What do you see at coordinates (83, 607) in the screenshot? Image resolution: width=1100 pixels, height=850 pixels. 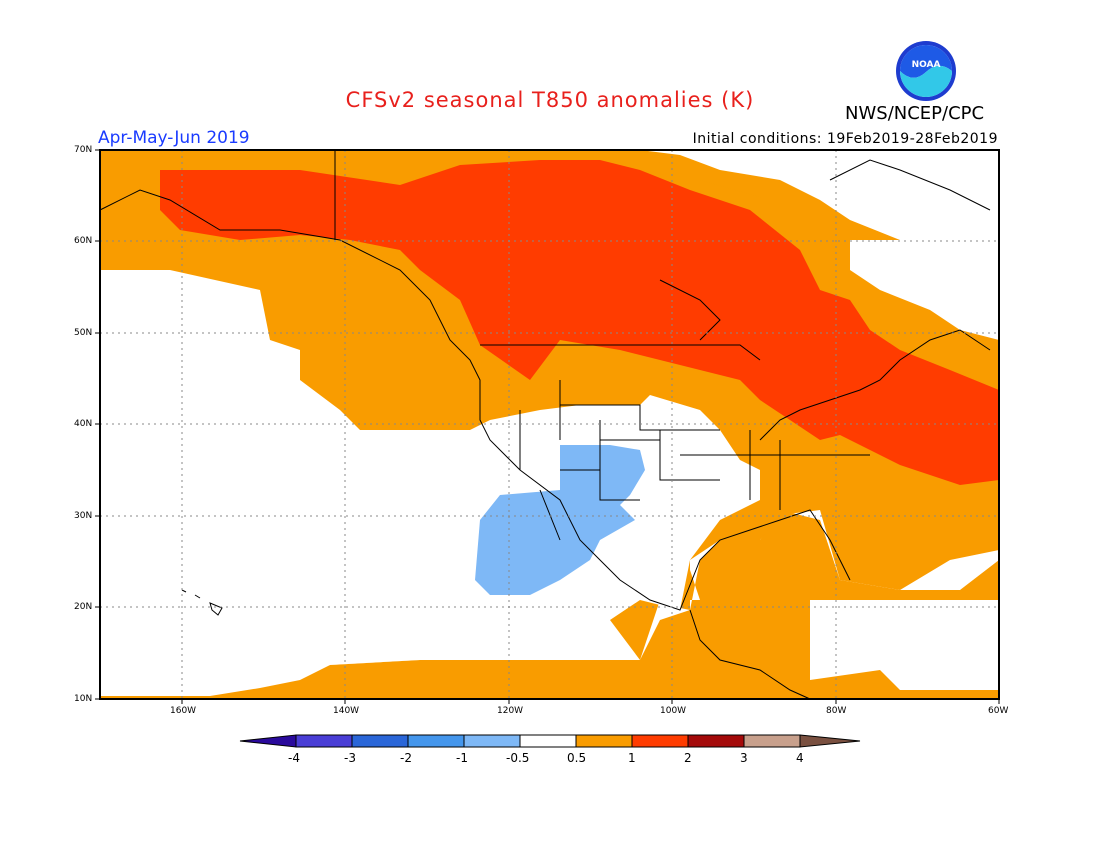 I see `lat-label: 20N` at bounding box center [83, 607].